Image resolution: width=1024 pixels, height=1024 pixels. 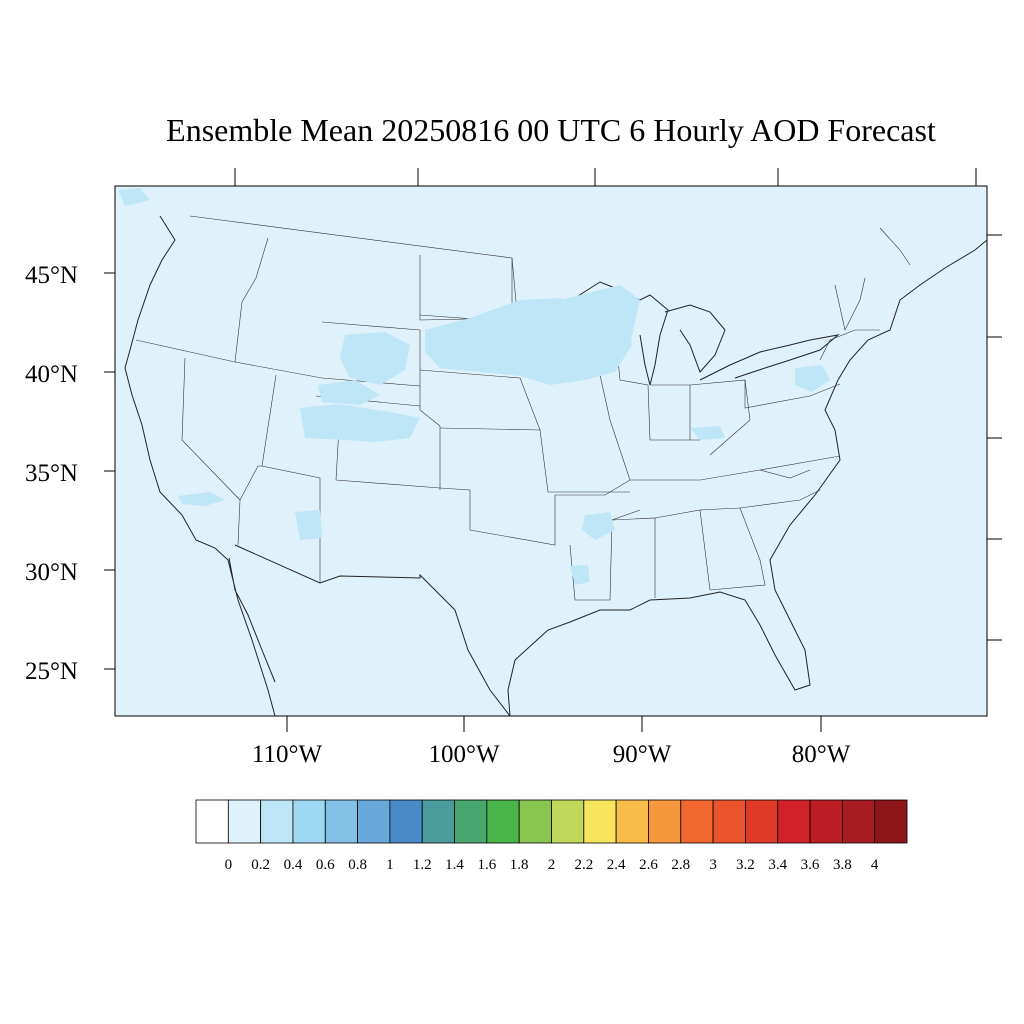 What do you see at coordinates (51, 671) in the screenshot?
I see `lat-label: 25°N` at bounding box center [51, 671].